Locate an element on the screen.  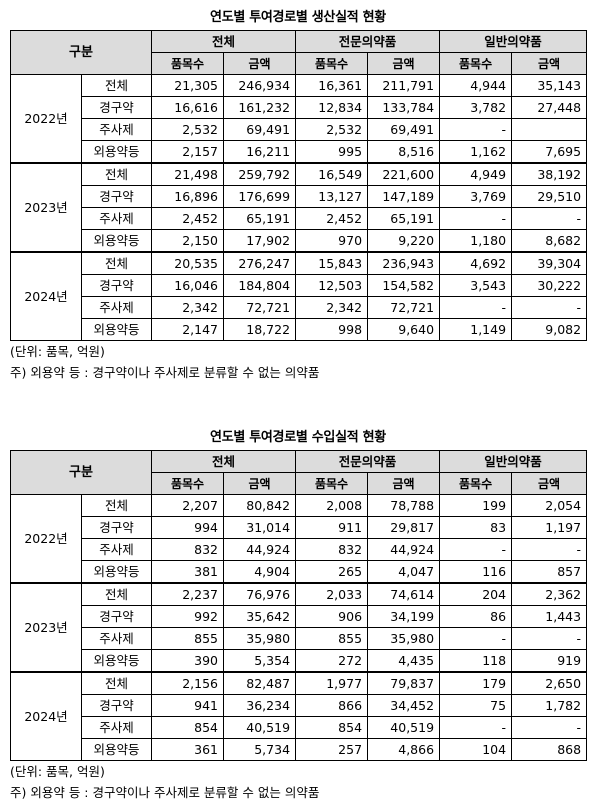
value-cell: 1,180 is located at coordinates (476, 241).